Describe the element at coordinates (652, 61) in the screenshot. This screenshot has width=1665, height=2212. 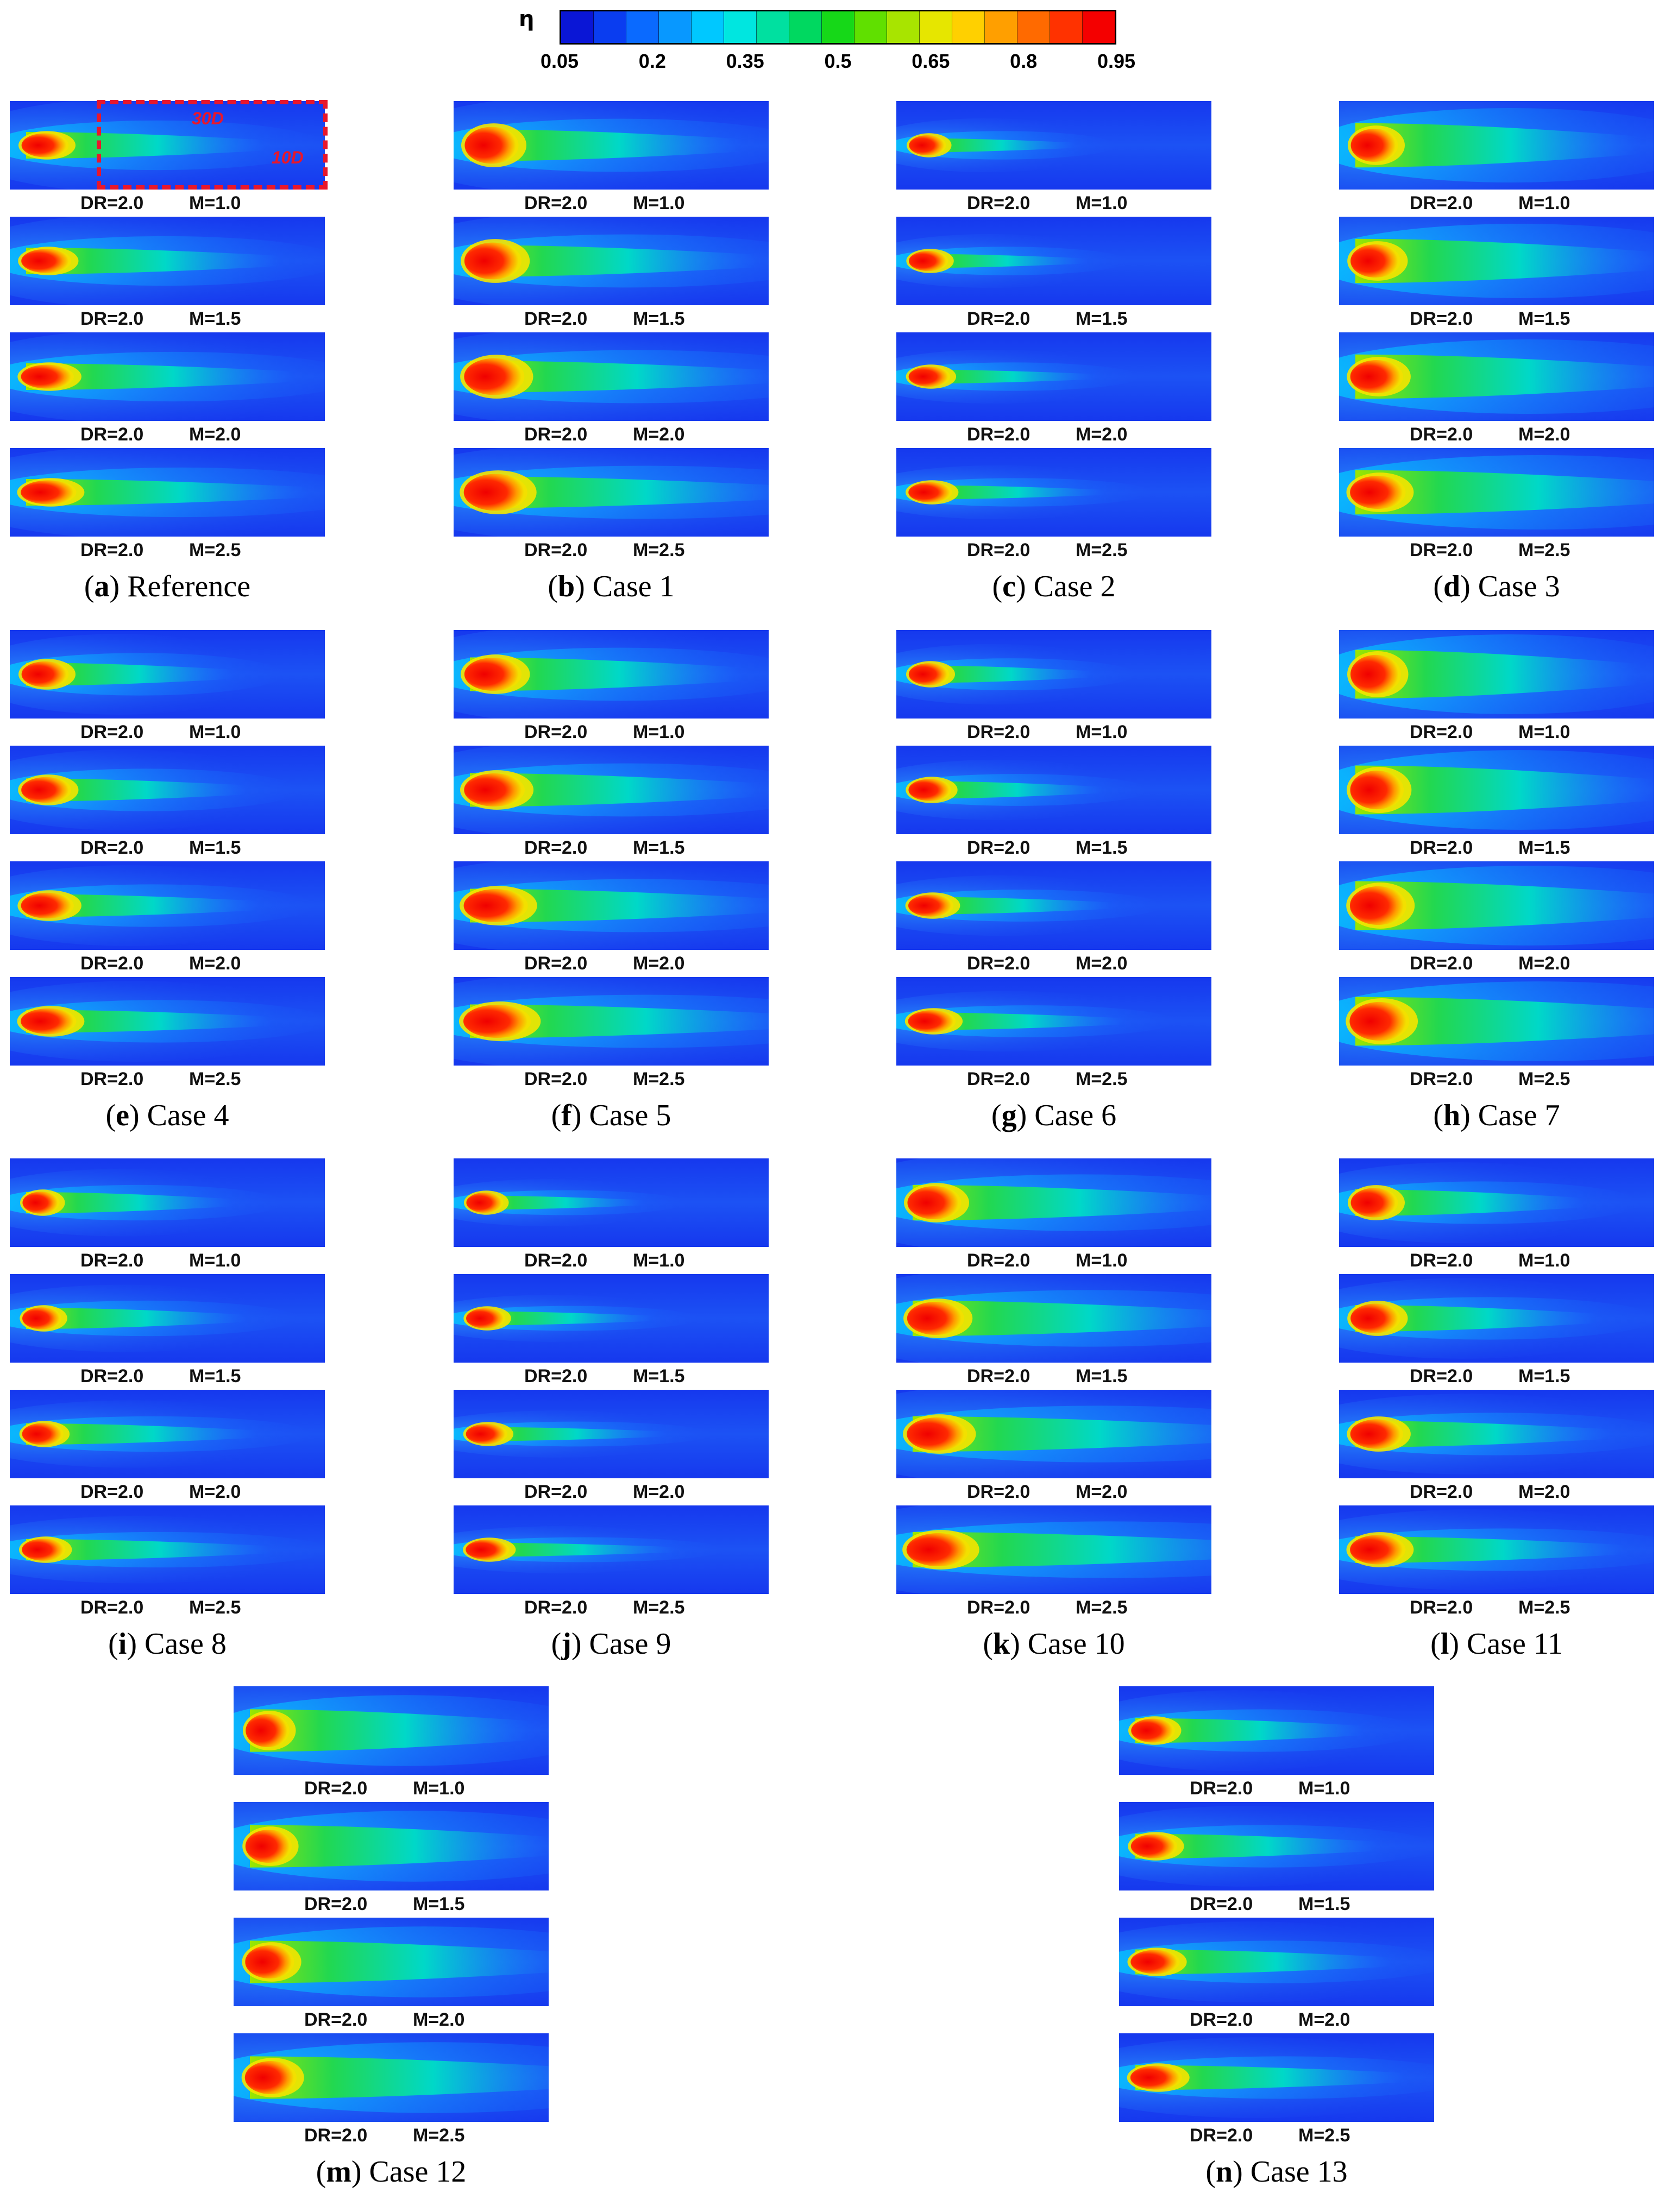
I see `colorbar-tick-label: 0.2` at that location.